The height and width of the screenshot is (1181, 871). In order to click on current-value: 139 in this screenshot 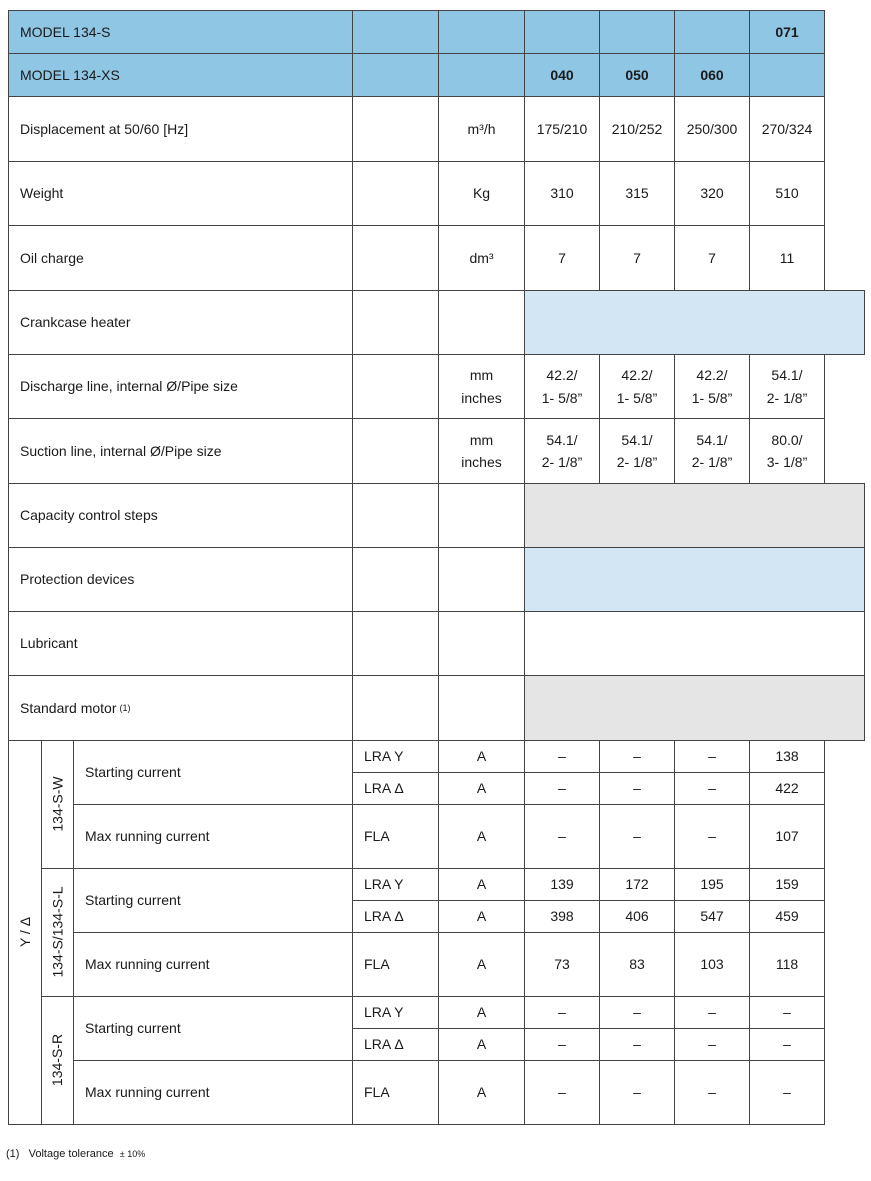, I will do `click(562, 884)`.